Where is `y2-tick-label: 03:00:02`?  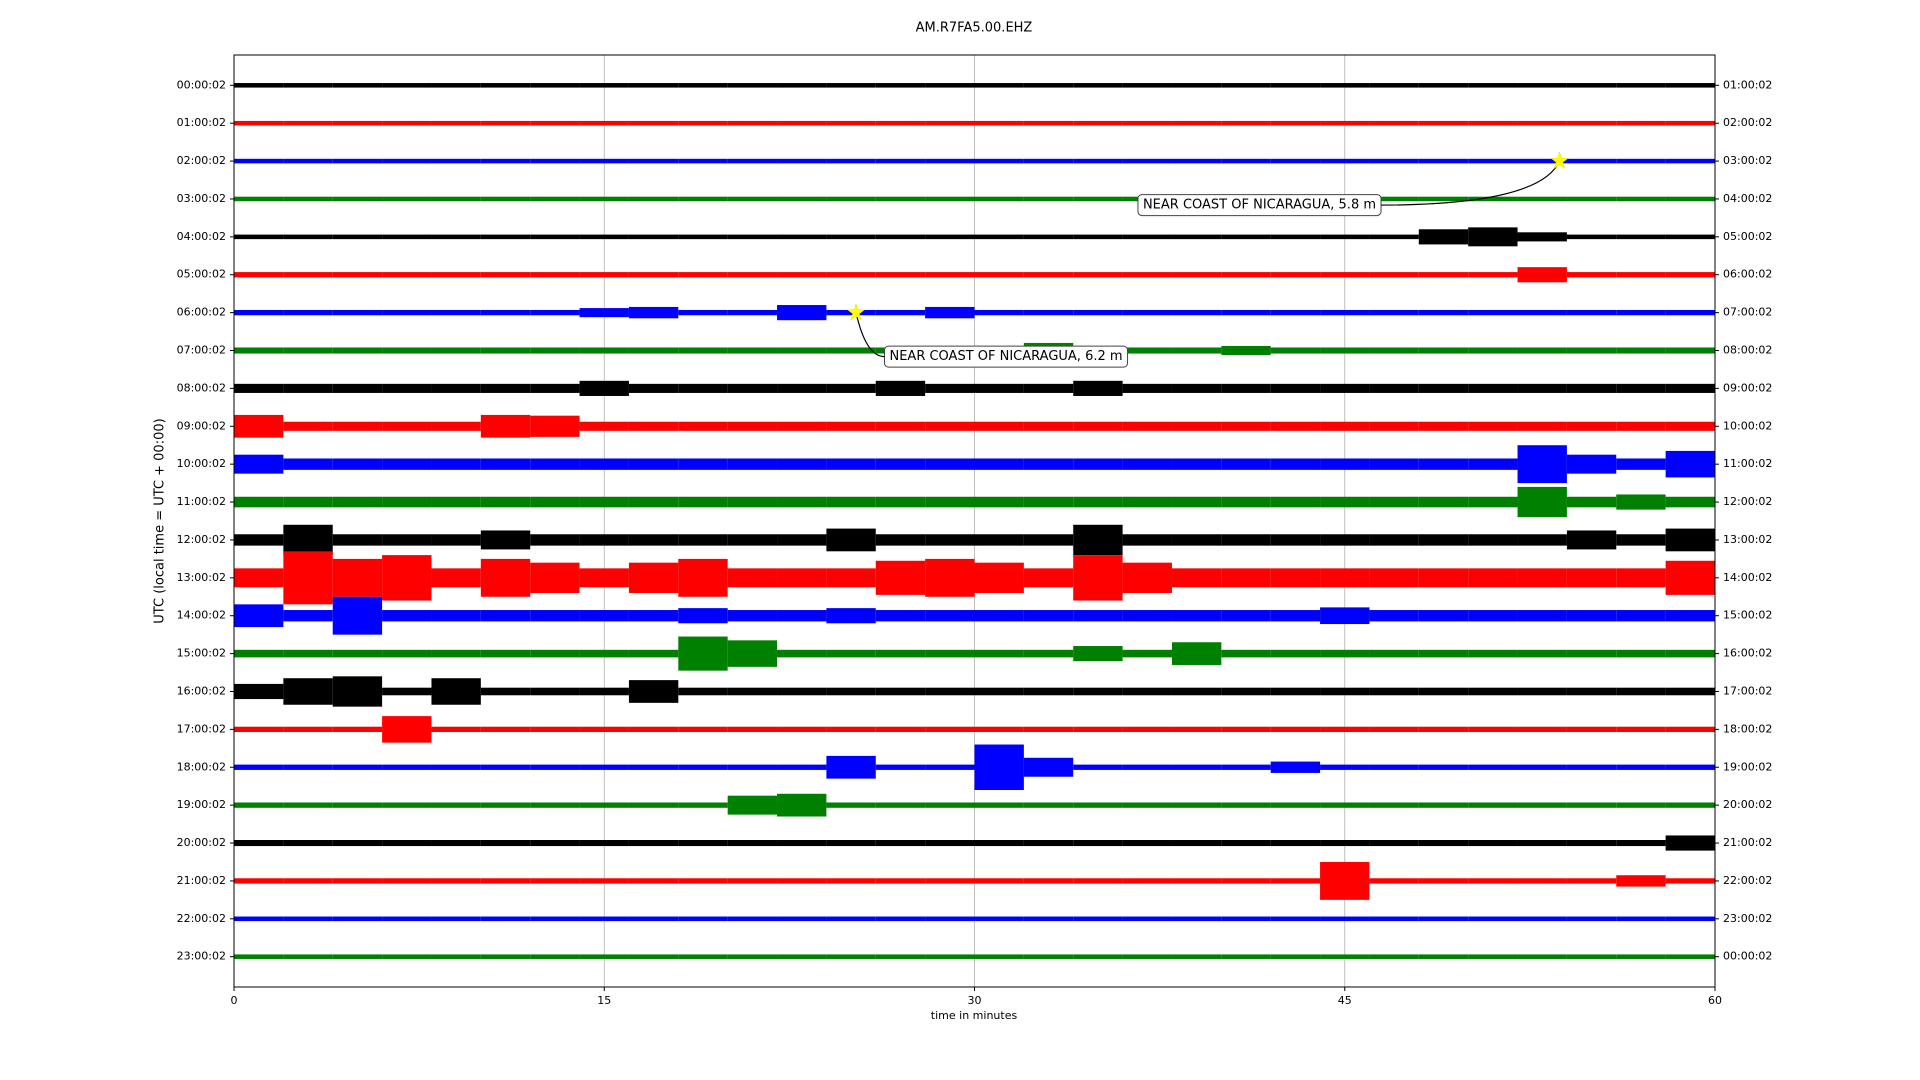 y2-tick-label: 03:00:02 is located at coordinates (1747, 160).